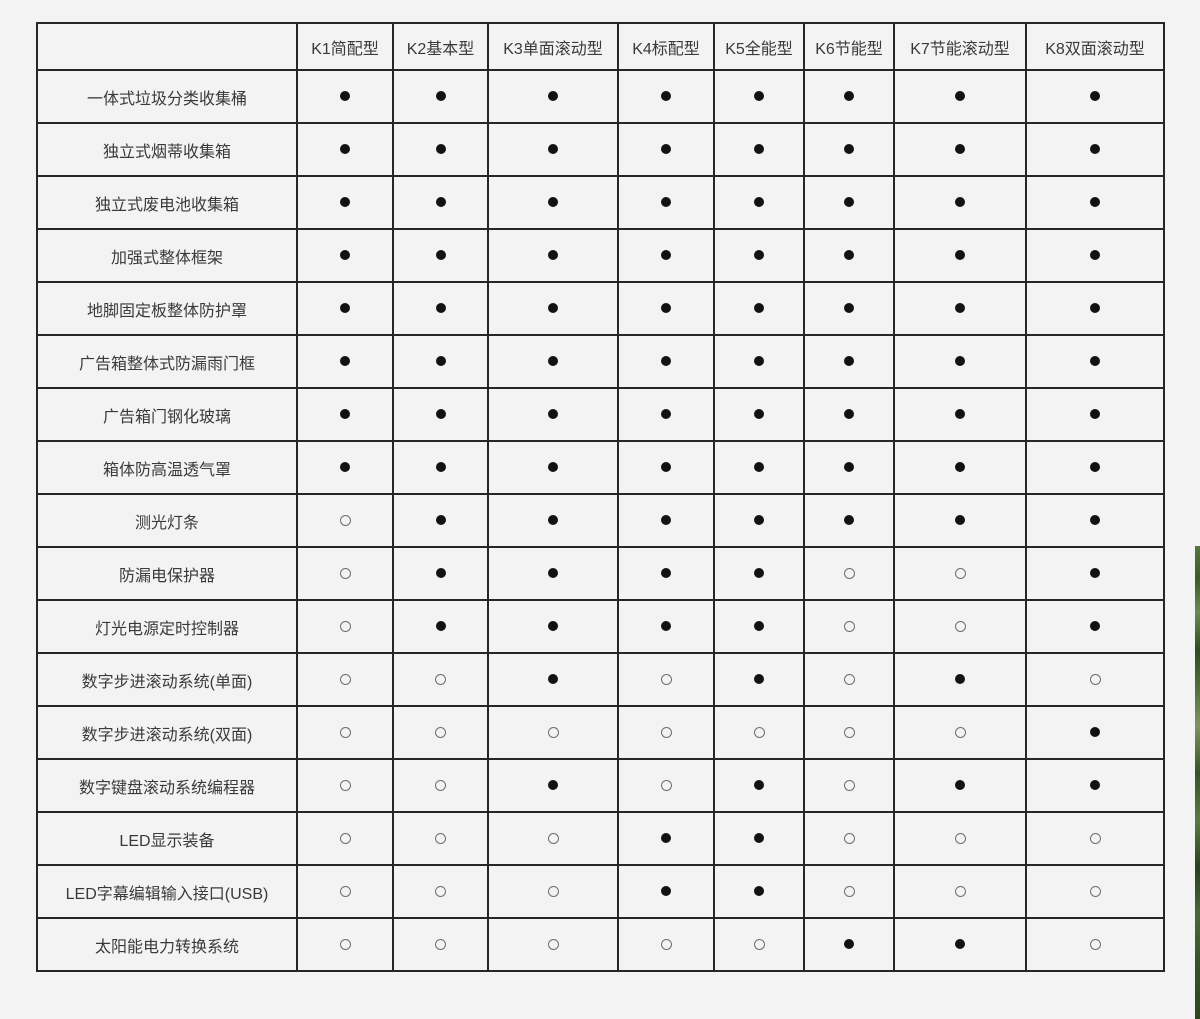 Image resolution: width=1200 pixels, height=1019 pixels. I want to click on column-header-k5: K5全能型, so click(759, 46).